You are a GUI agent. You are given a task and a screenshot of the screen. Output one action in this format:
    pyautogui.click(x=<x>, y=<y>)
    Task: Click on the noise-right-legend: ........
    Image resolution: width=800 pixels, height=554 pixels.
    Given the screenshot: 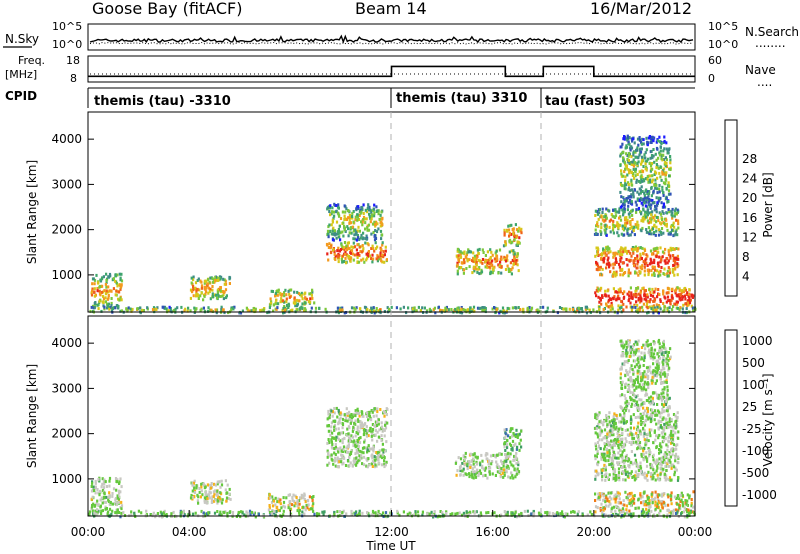 What is the action you would take?
    pyautogui.click(x=770, y=43)
    